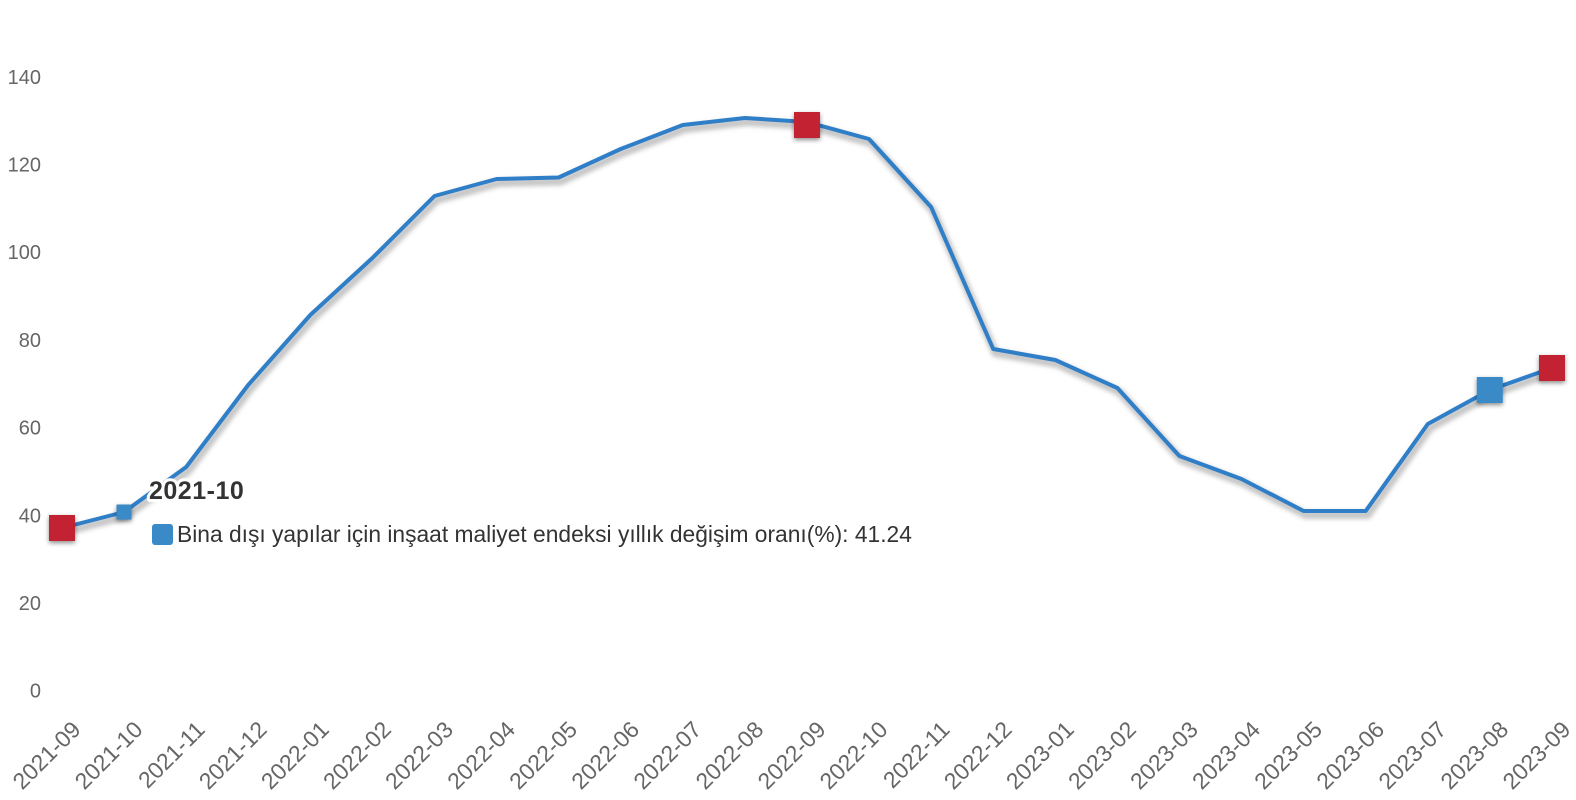 Image resolution: width=1576 pixels, height=800 pixels. What do you see at coordinates (543, 755) in the screenshot?
I see `svg-text: 2022-05` at bounding box center [543, 755].